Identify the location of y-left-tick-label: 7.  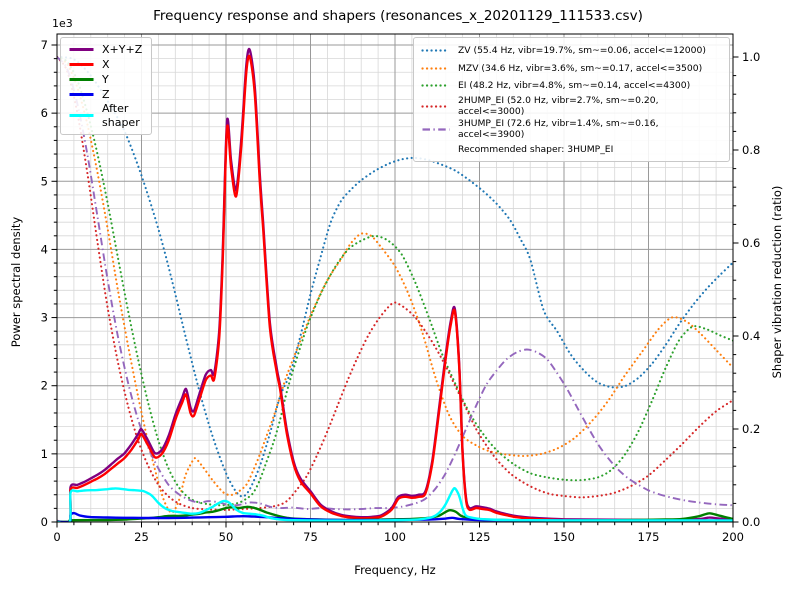
(44, 45).